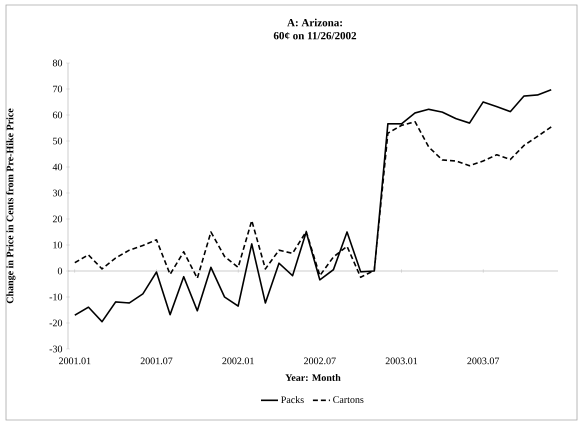 Image resolution: width=578 pixels, height=421 pixels. What do you see at coordinates (57, 219) in the screenshot?
I see `y-tick-label: 20` at bounding box center [57, 219].